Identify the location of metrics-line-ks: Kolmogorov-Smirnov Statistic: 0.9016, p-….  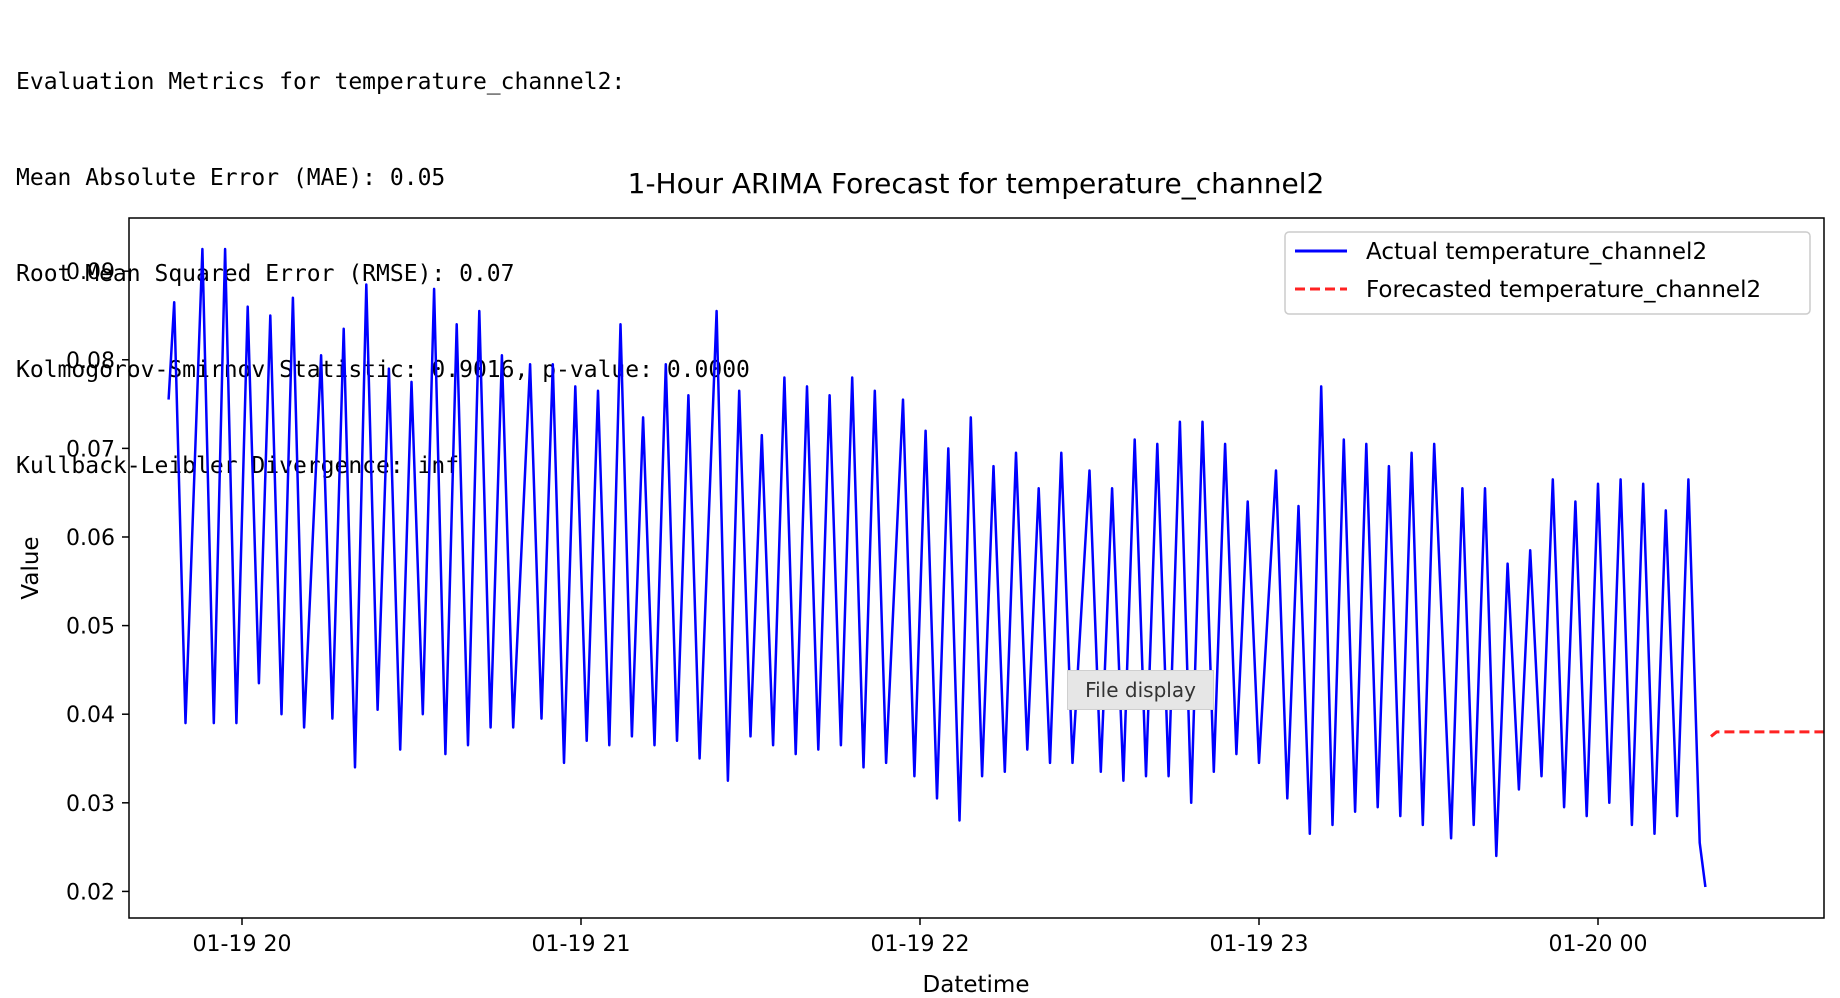
(383, 370).